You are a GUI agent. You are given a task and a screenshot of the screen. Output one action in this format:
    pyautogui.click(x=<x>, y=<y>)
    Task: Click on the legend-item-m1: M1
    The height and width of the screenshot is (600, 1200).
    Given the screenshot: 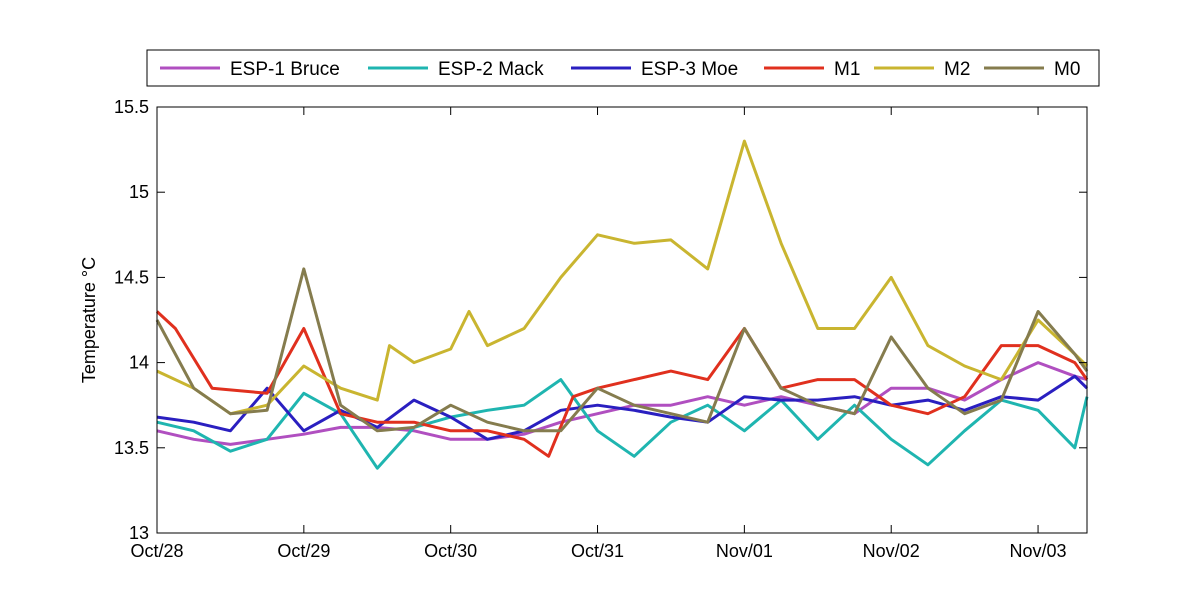 What is the action you would take?
    pyautogui.click(x=812, y=69)
    